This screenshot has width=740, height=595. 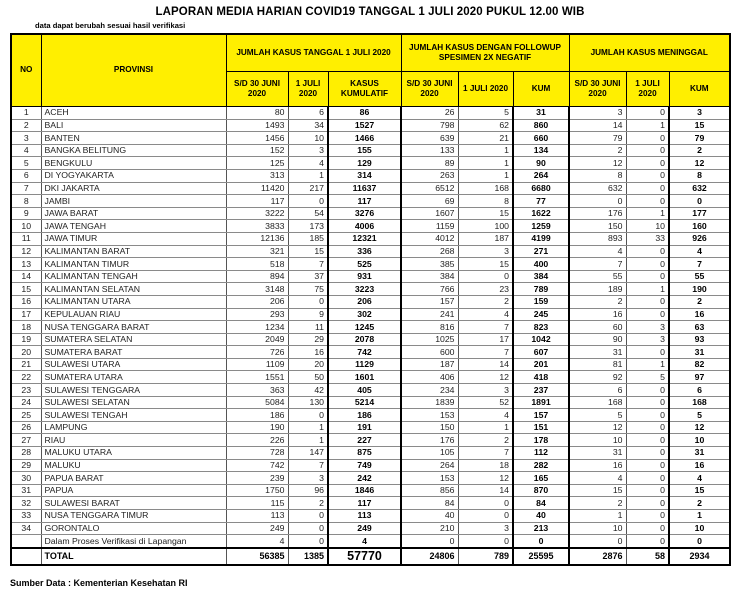 I want to click on cell-value: 79, so click(x=597, y=138).